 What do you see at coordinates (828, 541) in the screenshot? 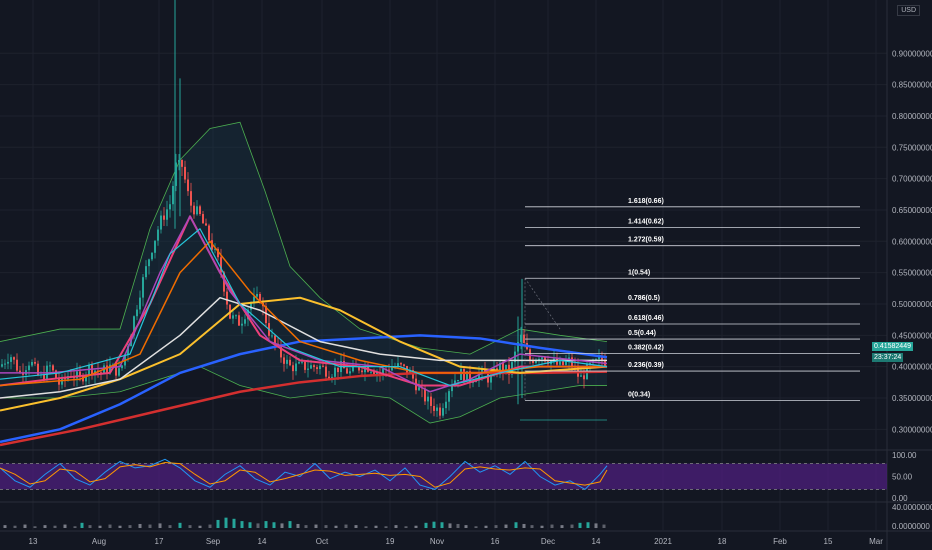
I see `time-axis-label: 15` at bounding box center [828, 541].